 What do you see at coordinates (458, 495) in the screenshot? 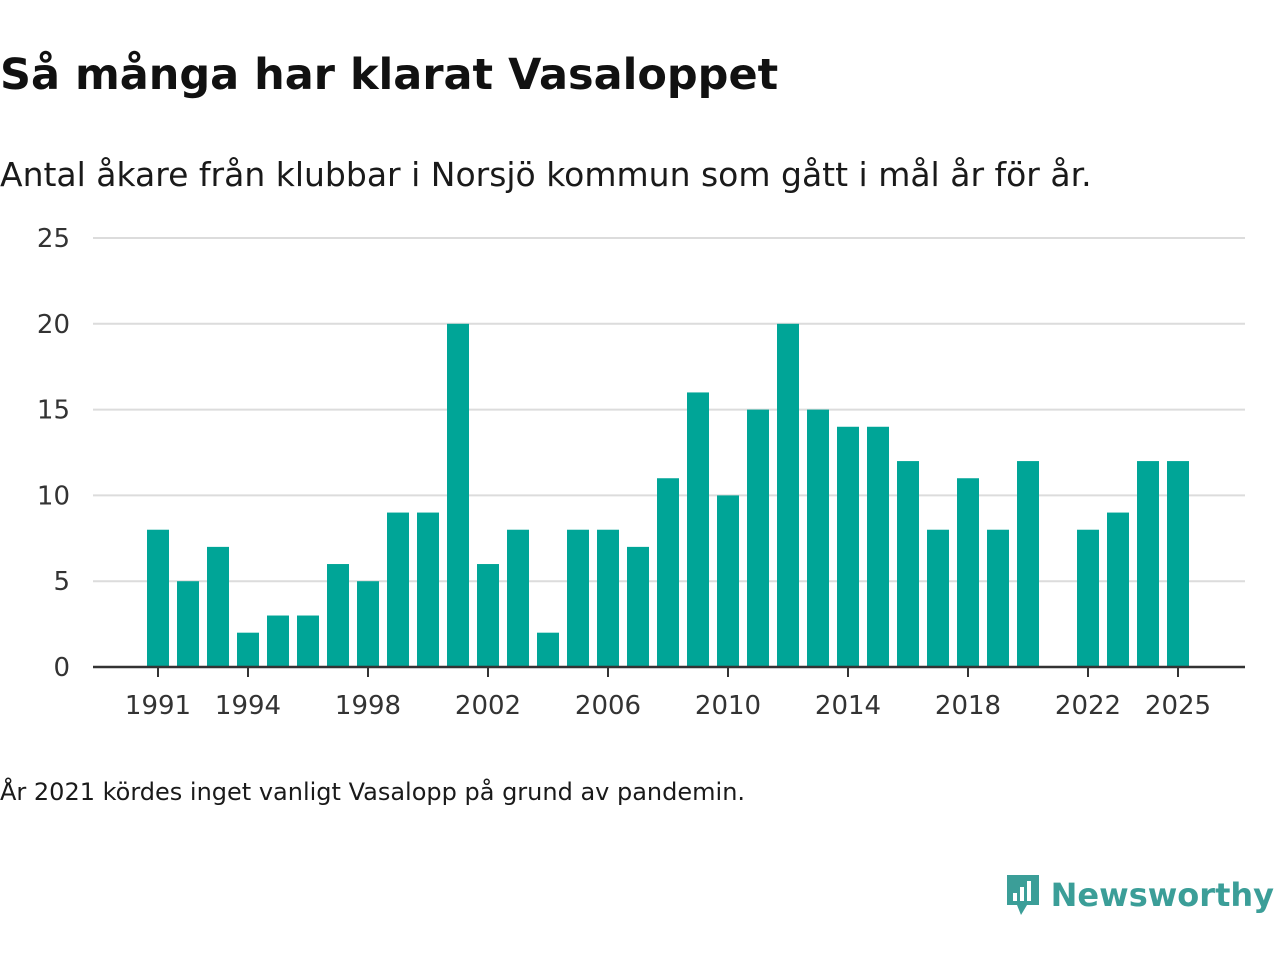
I see `bar-2001` at bounding box center [458, 495].